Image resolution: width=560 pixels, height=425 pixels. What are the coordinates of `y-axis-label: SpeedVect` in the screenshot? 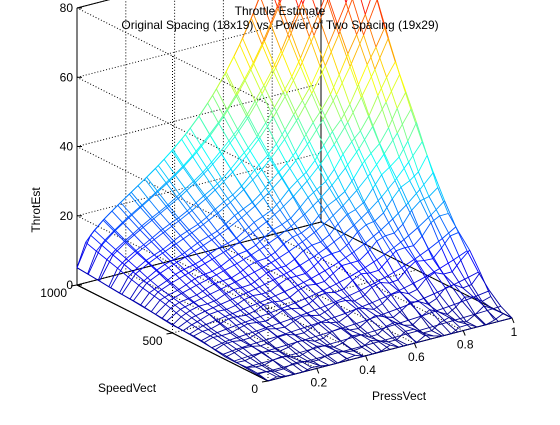 It's located at (127, 388).